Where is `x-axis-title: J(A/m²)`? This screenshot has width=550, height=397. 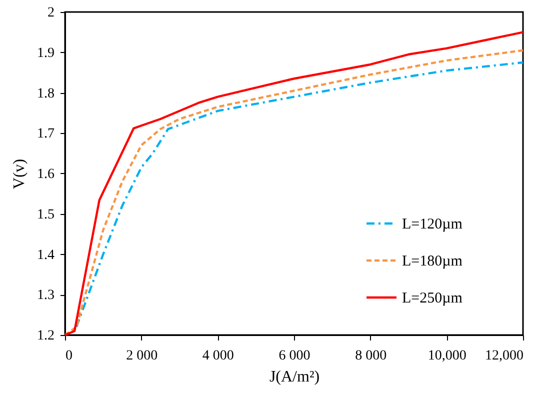
x-axis-title: J(A/m²) is located at coordinates (294, 377).